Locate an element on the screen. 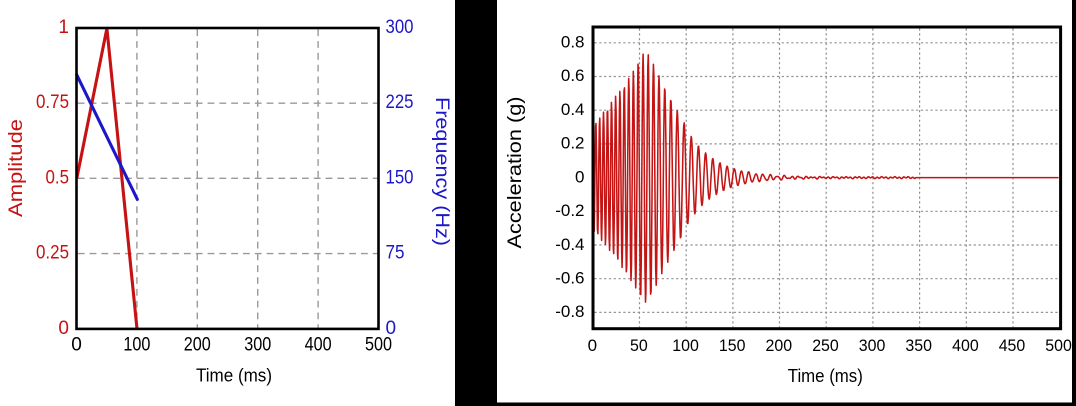 This screenshot has width=1076, height=406. svg-text: 1 is located at coordinates (63, 27).